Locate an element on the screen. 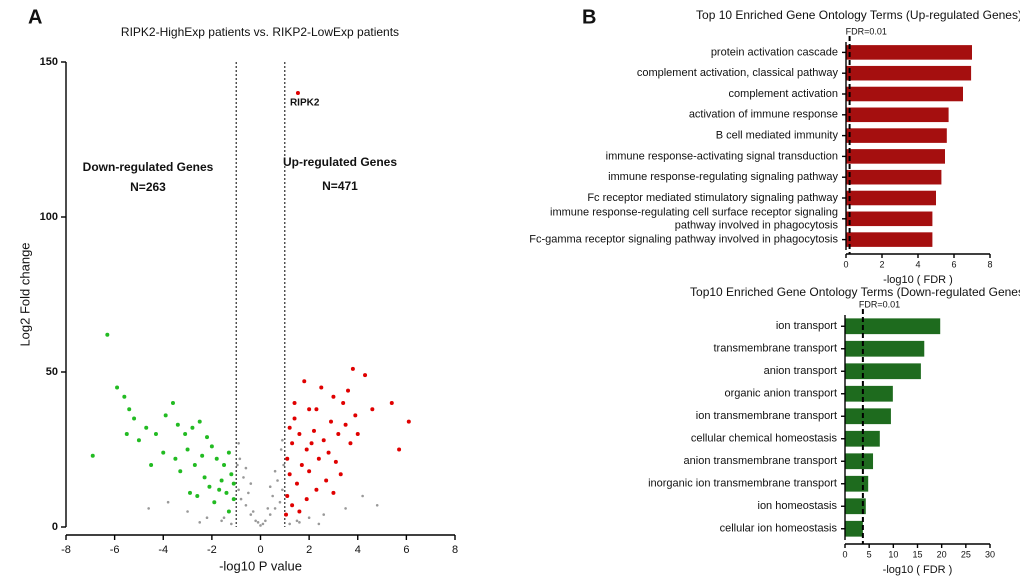  threshold-label: FDR=0.01 is located at coordinates (879, 304).